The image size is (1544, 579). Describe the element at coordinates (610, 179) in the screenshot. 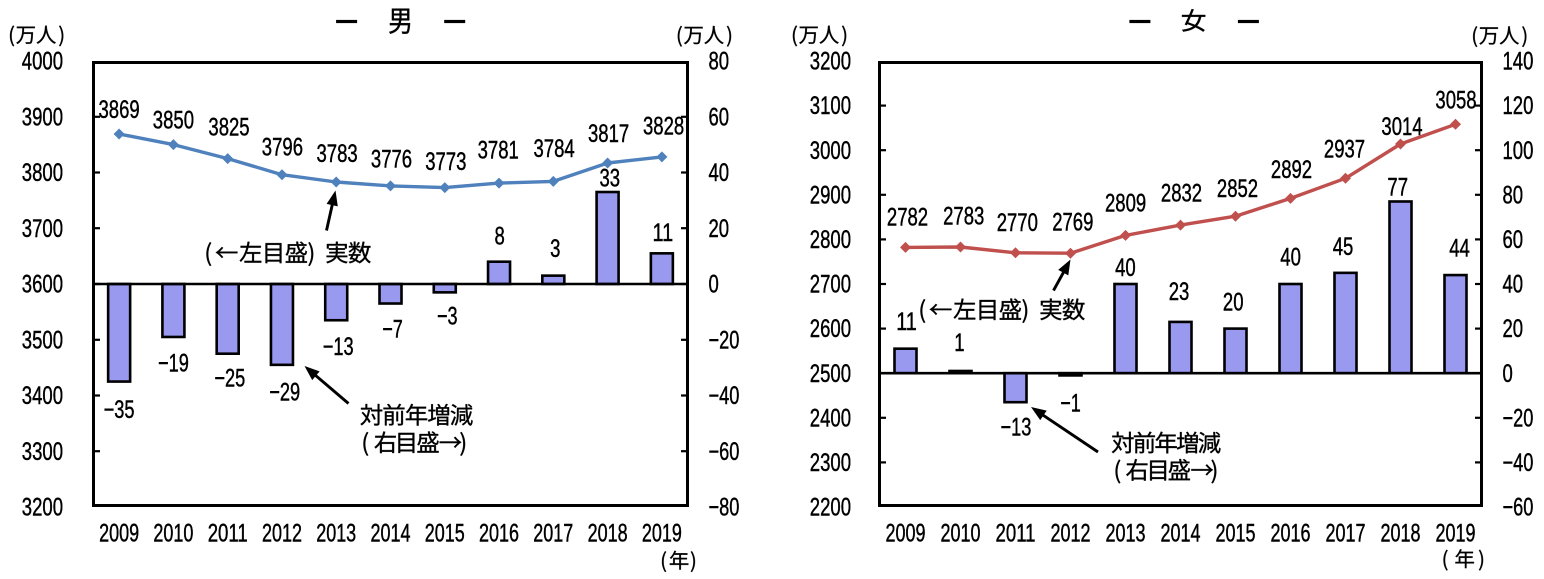

I see `svg-text: 33` at that location.